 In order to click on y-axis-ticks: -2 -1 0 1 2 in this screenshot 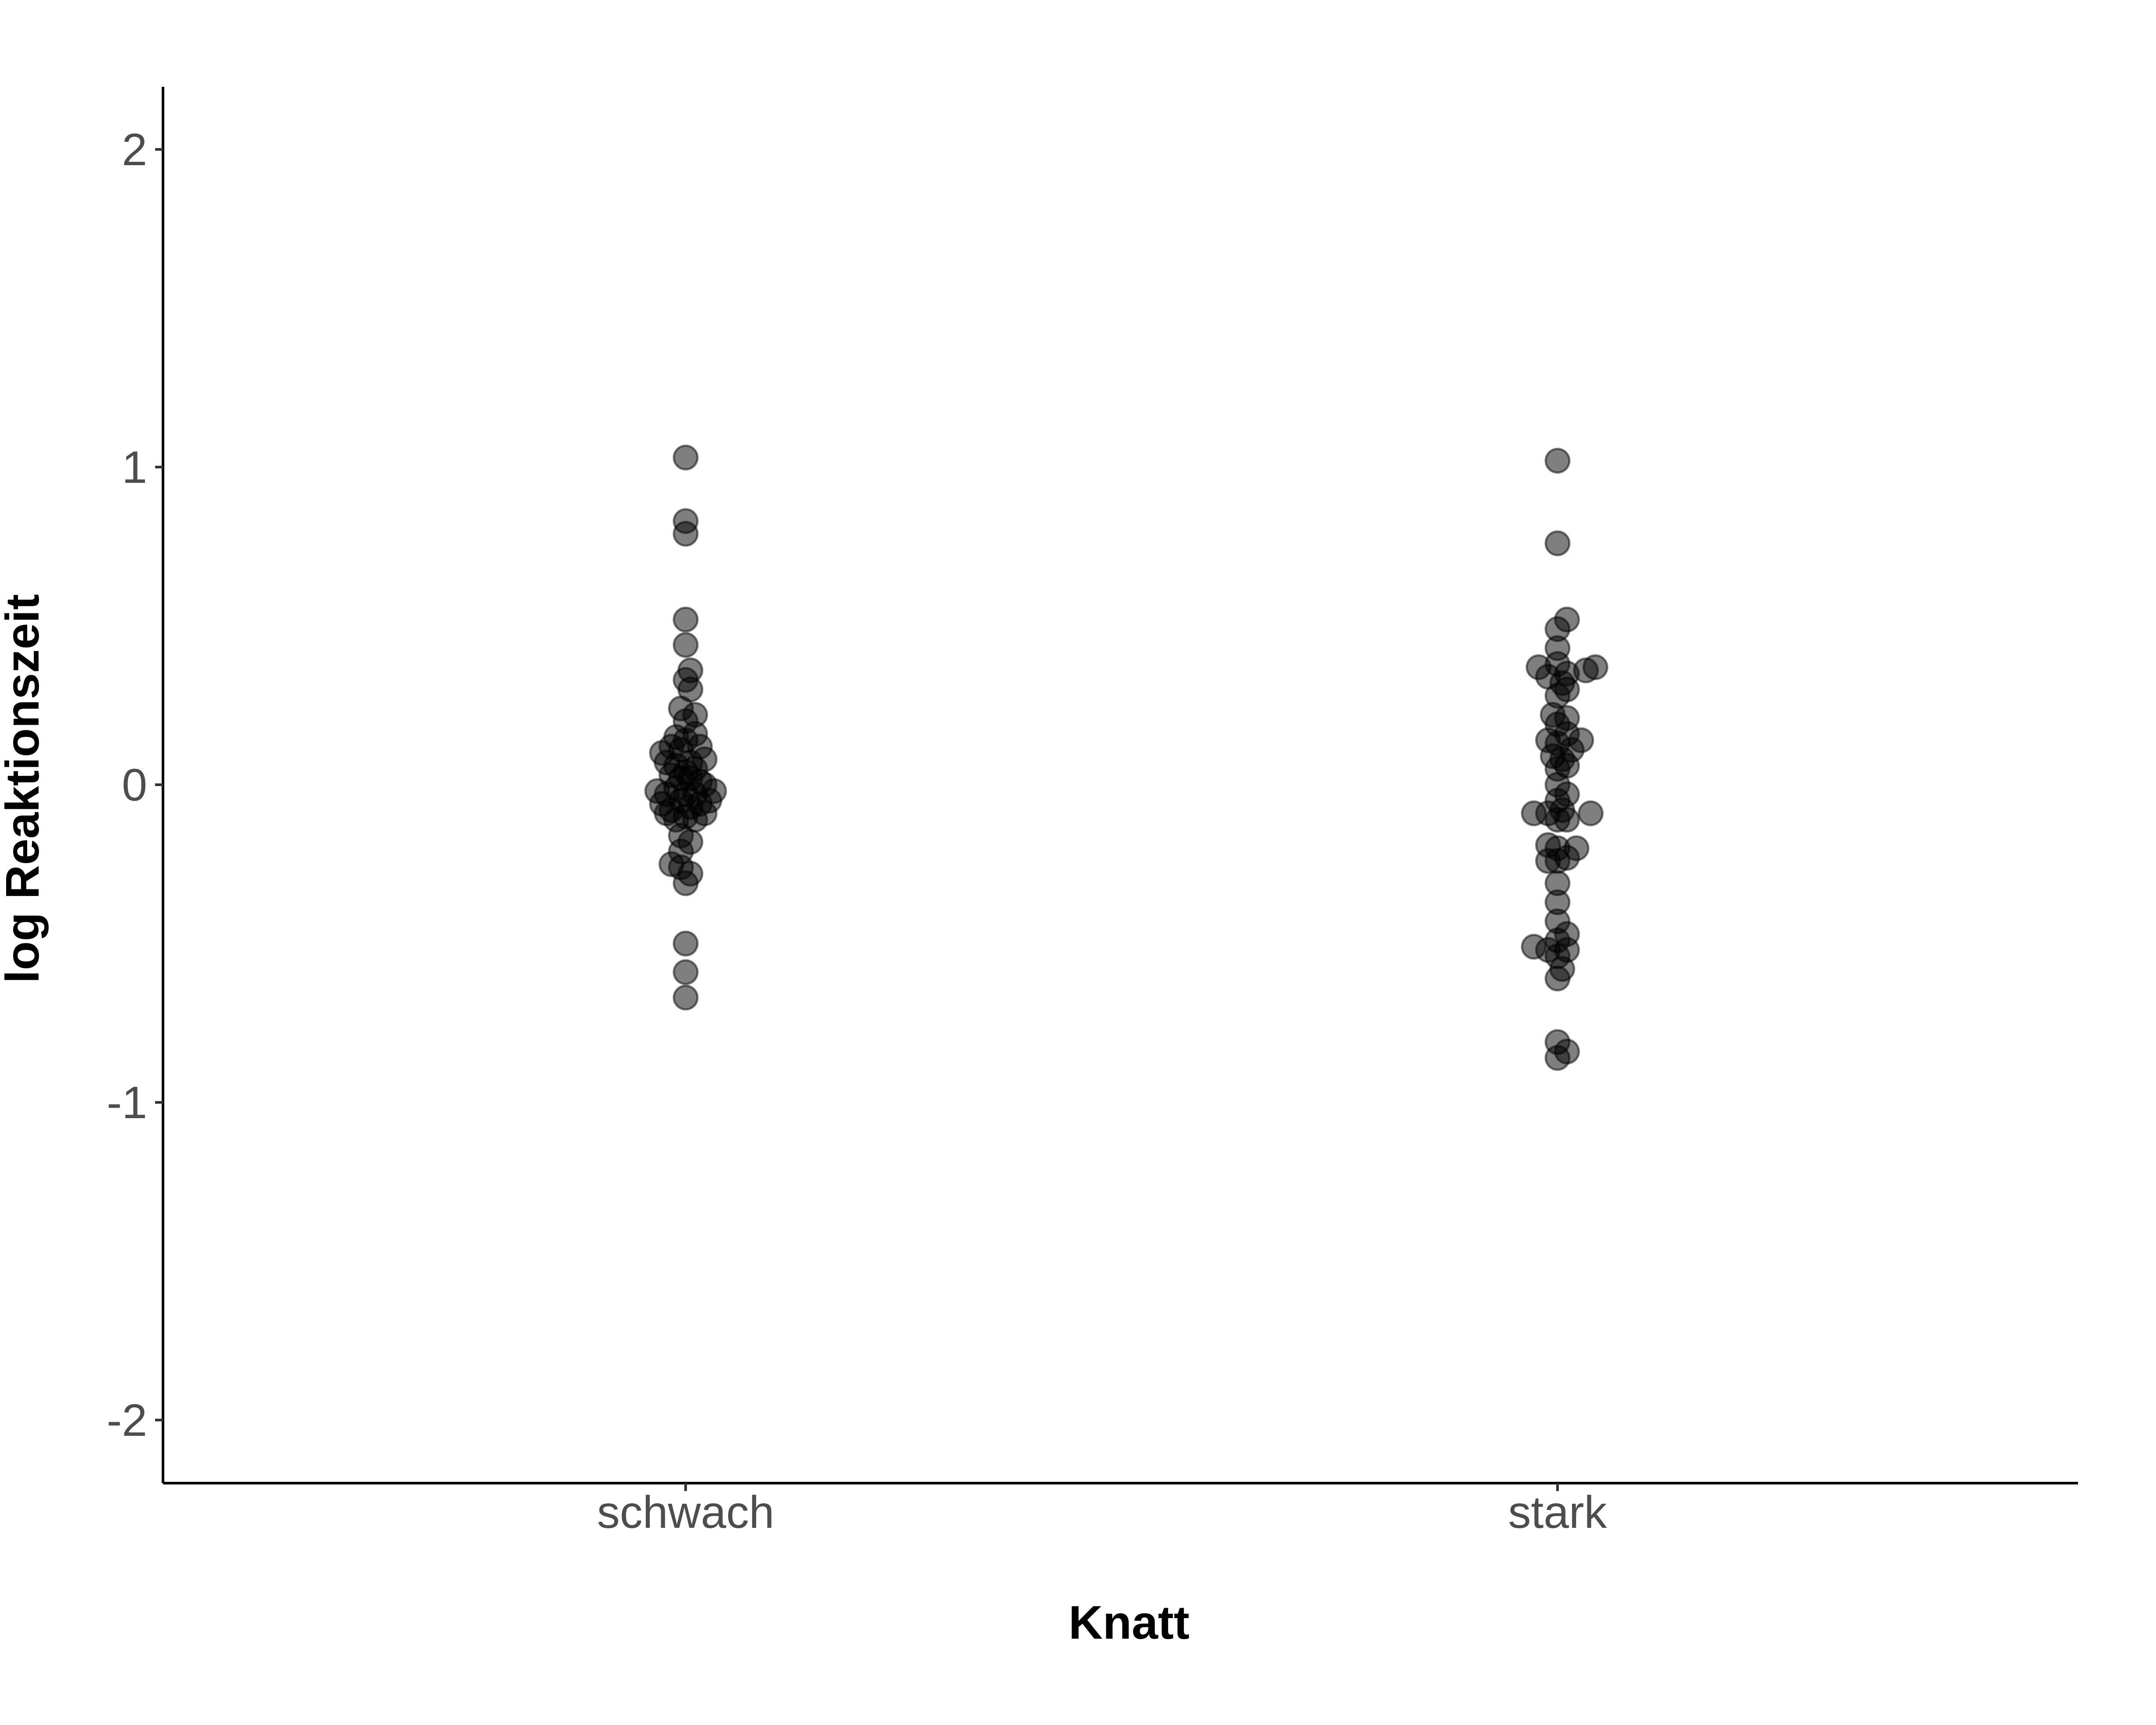, I will do `click(135, 785)`.